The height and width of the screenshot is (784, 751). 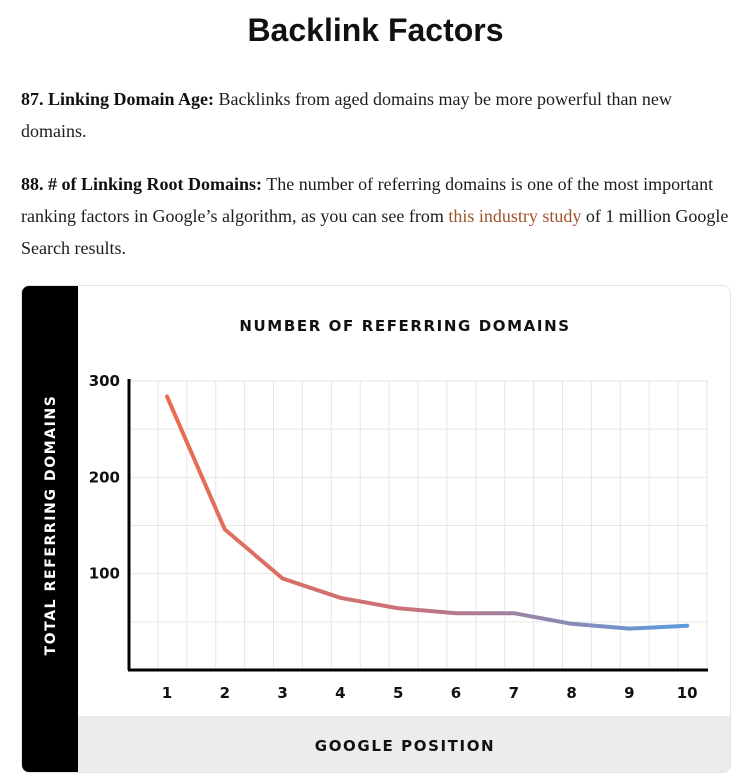 I want to click on x-axis-label: GOOGLE POSITION, so click(x=405, y=746).